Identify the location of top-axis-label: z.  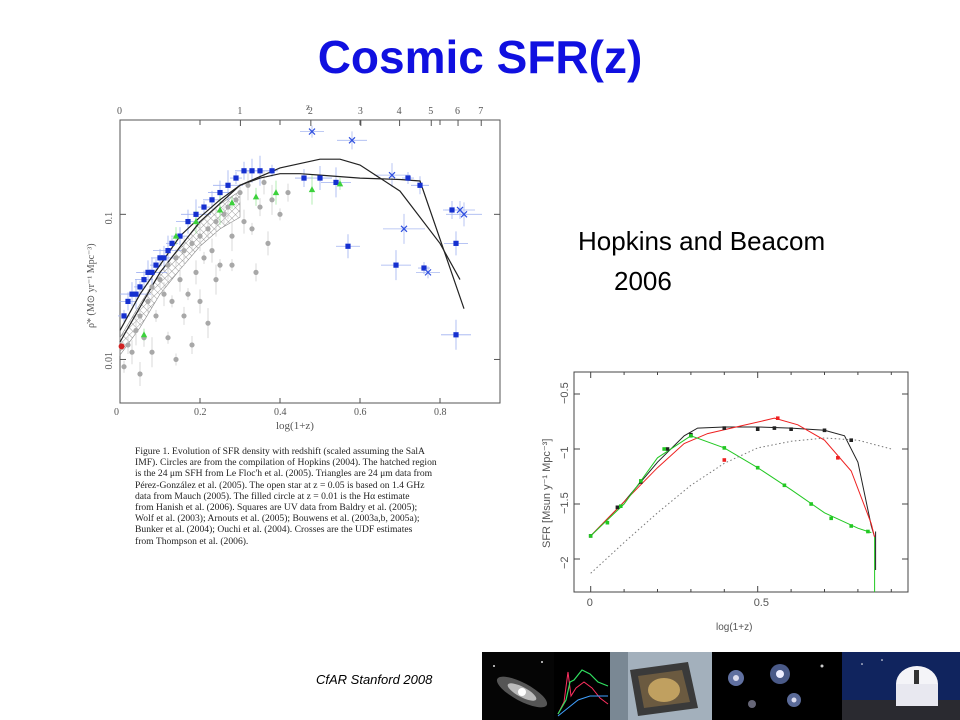
(308, 107).